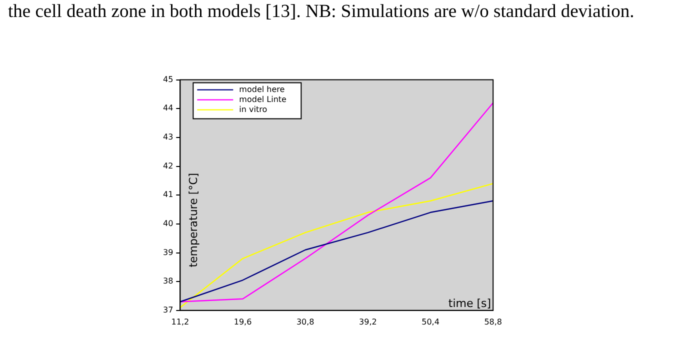 This screenshot has height=339, width=685. Describe the element at coordinates (168, 281) in the screenshot. I see `y-tick-label: 38` at that location.